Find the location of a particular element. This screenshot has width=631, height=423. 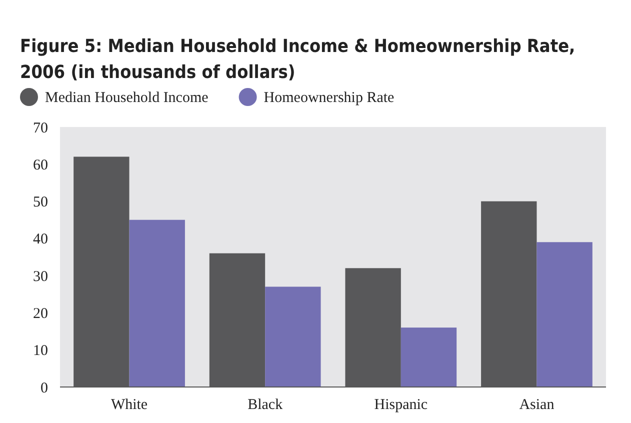

legend-label: Median Household Income is located at coordinates (127, 98).